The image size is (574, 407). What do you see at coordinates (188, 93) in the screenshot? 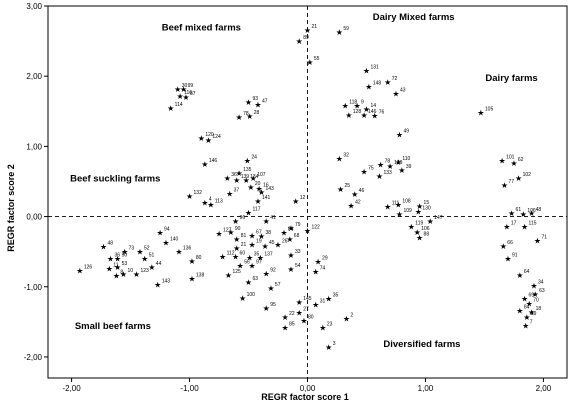
I see `point-label: 116` at bounding box center [188, 93].